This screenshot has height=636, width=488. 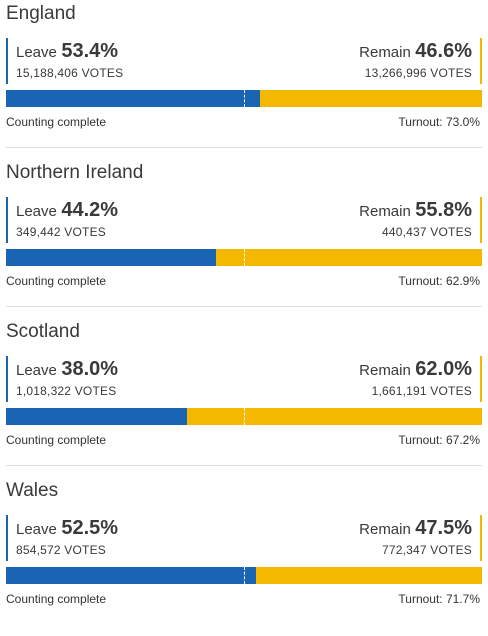 What do you see at coordinates (90, 528) in the screenshot?
I see `leave-percent: 52.5%` at bounding box center [90, 528].